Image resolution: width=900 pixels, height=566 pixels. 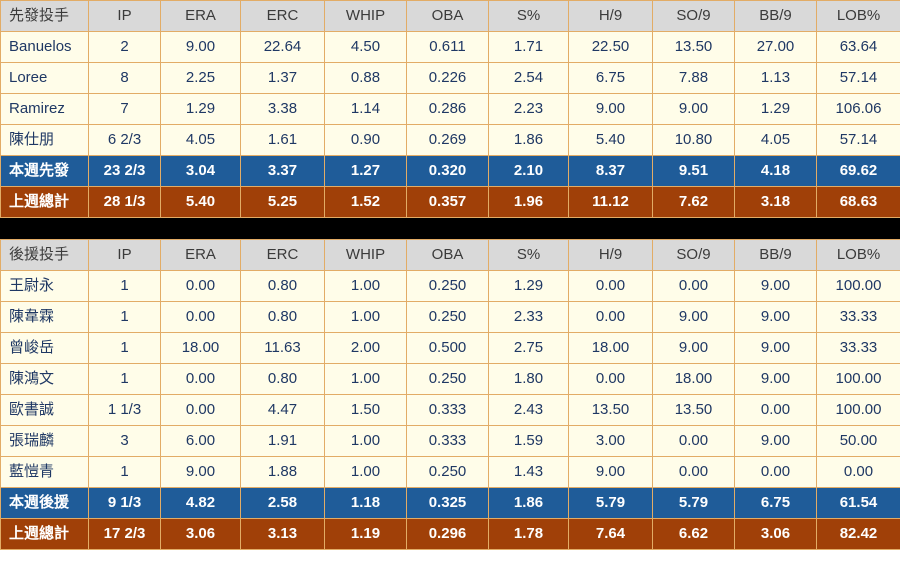 I want to click on header-row: 後援投手 IP ERA ERC WHIP OBA S% H/9 SO/9 BB/9 LOB%, so click(x=450, y=255).